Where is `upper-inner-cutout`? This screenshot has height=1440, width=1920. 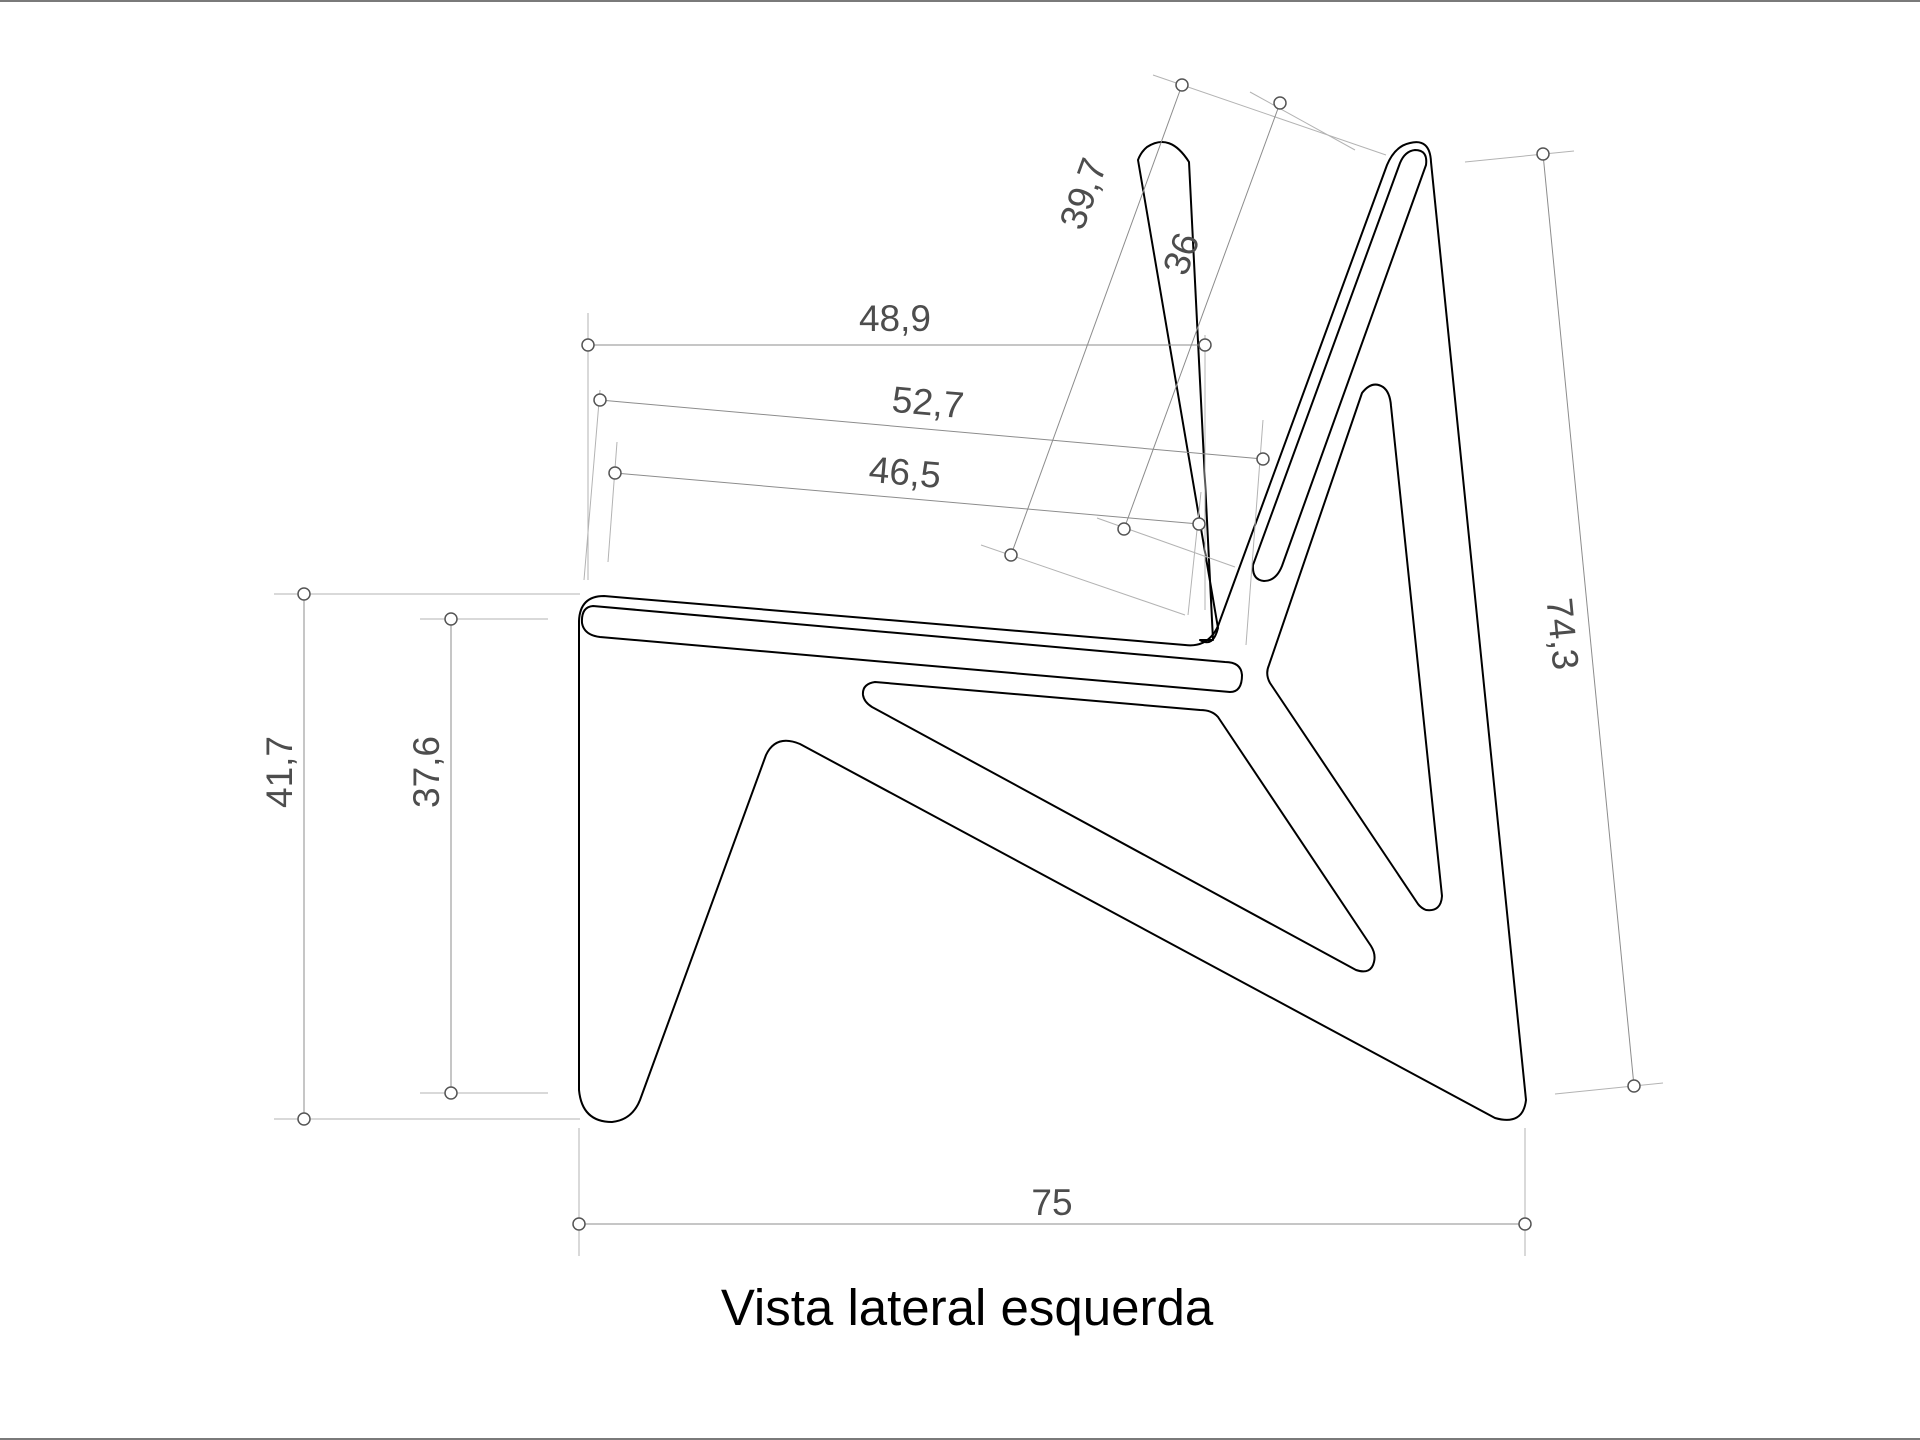
upper-inner-cutout is located at coordinates (1354, 647).